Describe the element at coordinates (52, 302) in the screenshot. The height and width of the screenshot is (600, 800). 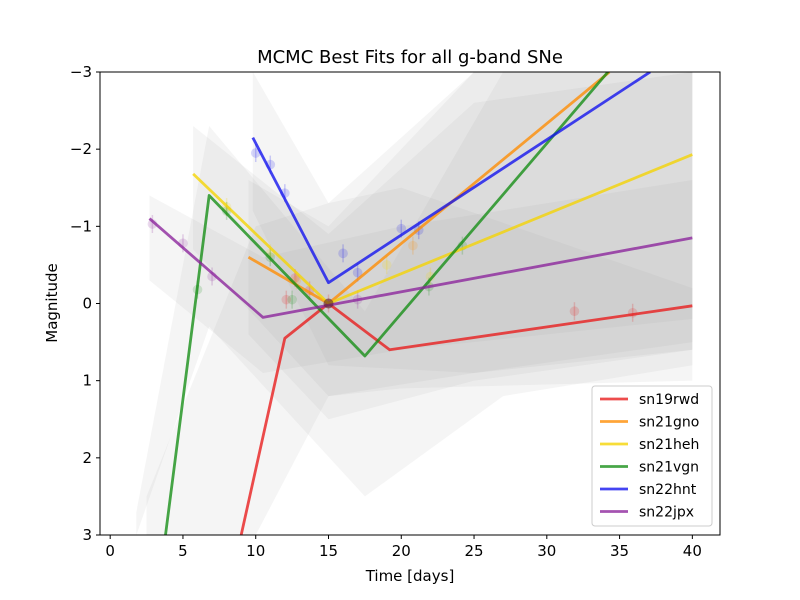
I see `y-axis-label: Magnitude` at that location.